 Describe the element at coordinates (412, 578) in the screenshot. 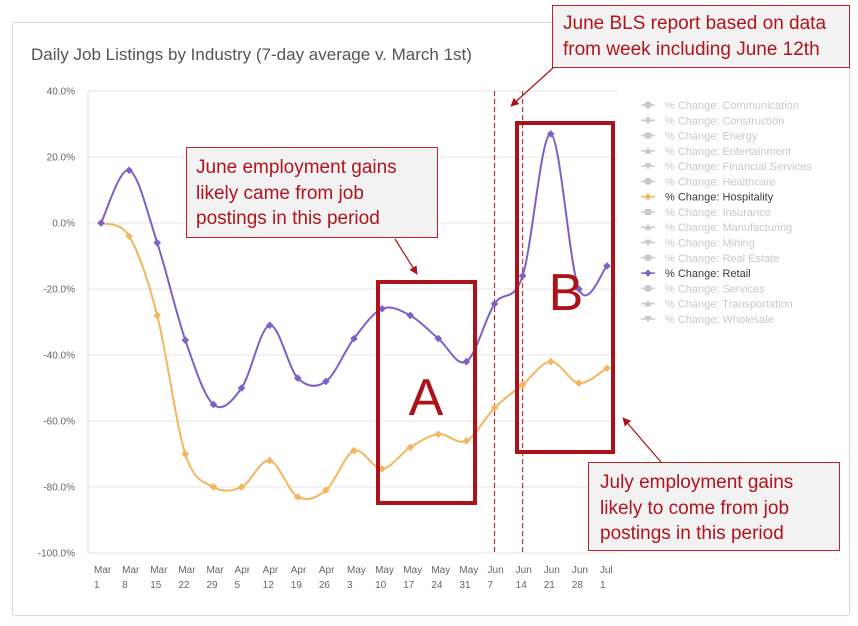

I see `x-tick-label: May 17` at that location.